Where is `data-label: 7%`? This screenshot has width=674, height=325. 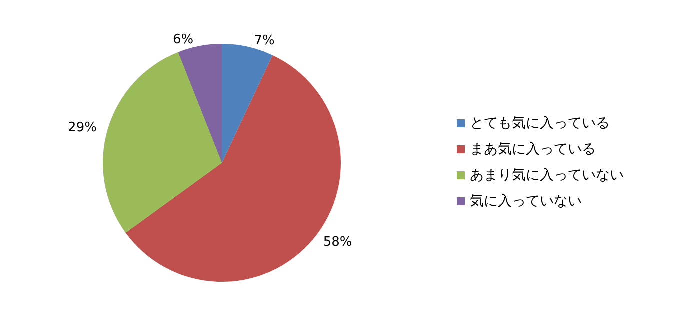 data-label: 7% is located at coordinates (264, 41).